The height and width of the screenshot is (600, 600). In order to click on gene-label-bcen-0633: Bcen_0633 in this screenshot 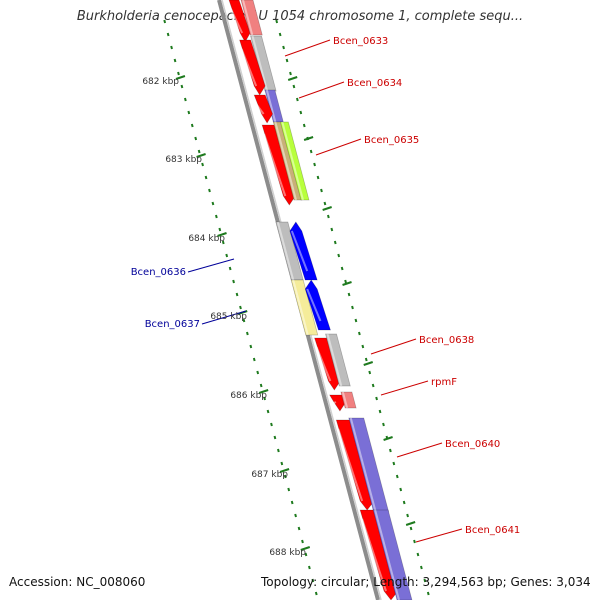, I will do `click(360, 41)`.